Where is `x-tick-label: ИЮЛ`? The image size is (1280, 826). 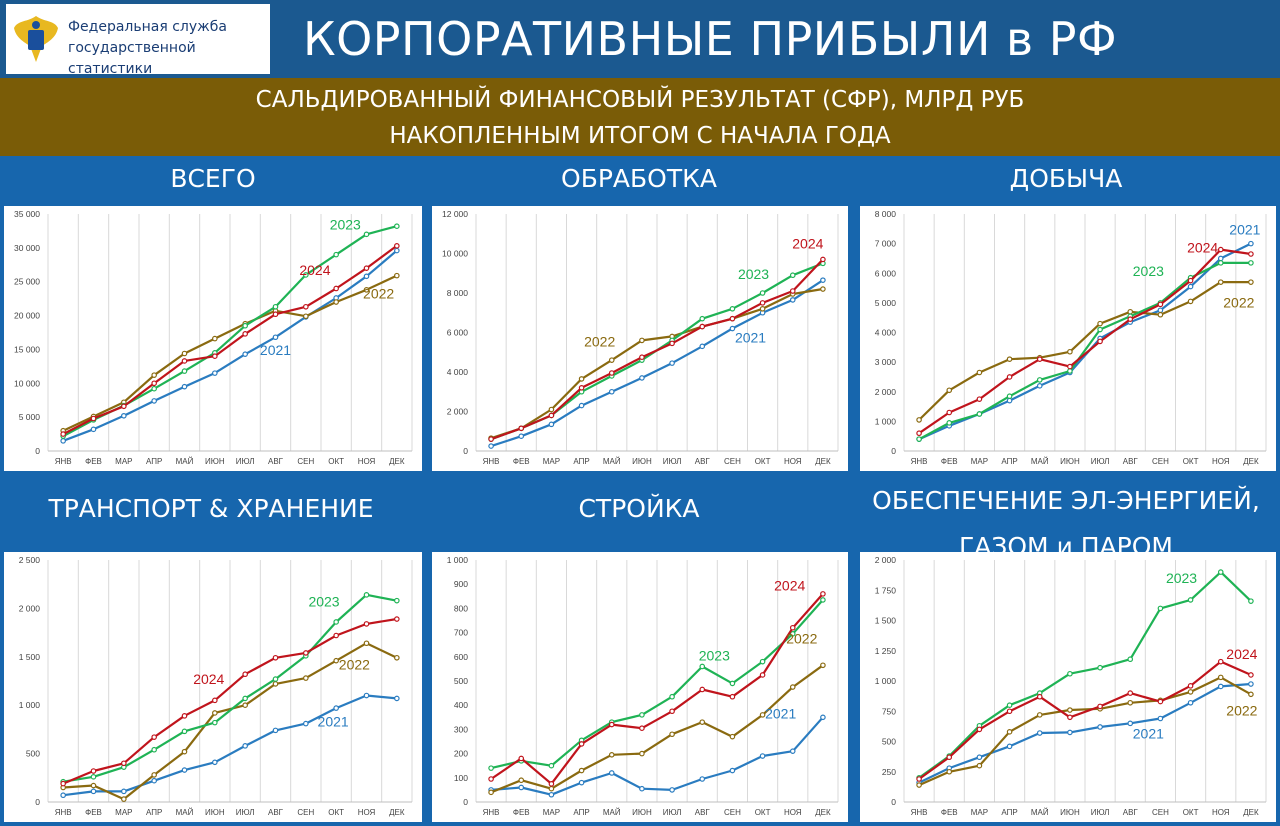 x-tick-label: ИЮЛ is located at coordinates (245, 461).